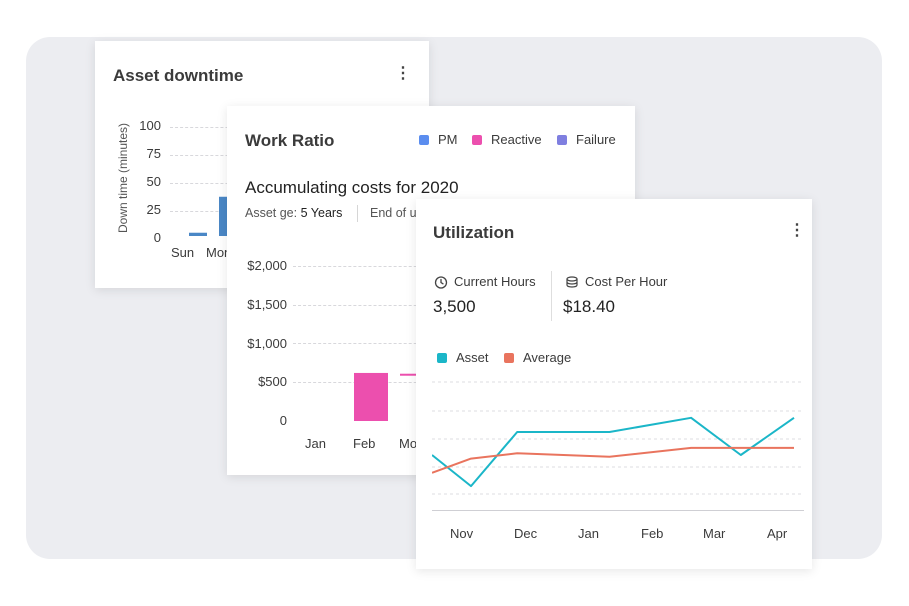 Image resolution: width=909 pixels, height=606 pixels. I want to click on legend-failure: Failure, so click(586, 139).